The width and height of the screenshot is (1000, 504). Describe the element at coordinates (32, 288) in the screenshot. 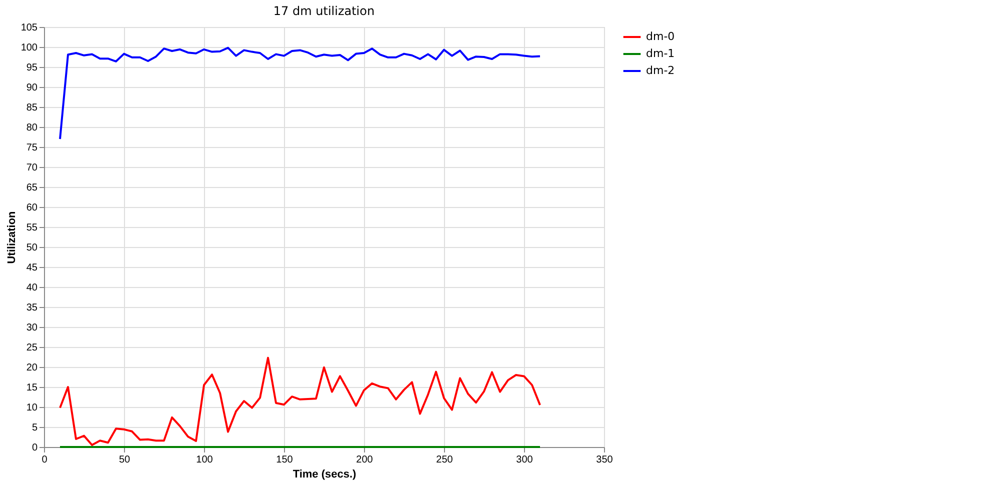

I see `y-tick-label: 40` at that location.